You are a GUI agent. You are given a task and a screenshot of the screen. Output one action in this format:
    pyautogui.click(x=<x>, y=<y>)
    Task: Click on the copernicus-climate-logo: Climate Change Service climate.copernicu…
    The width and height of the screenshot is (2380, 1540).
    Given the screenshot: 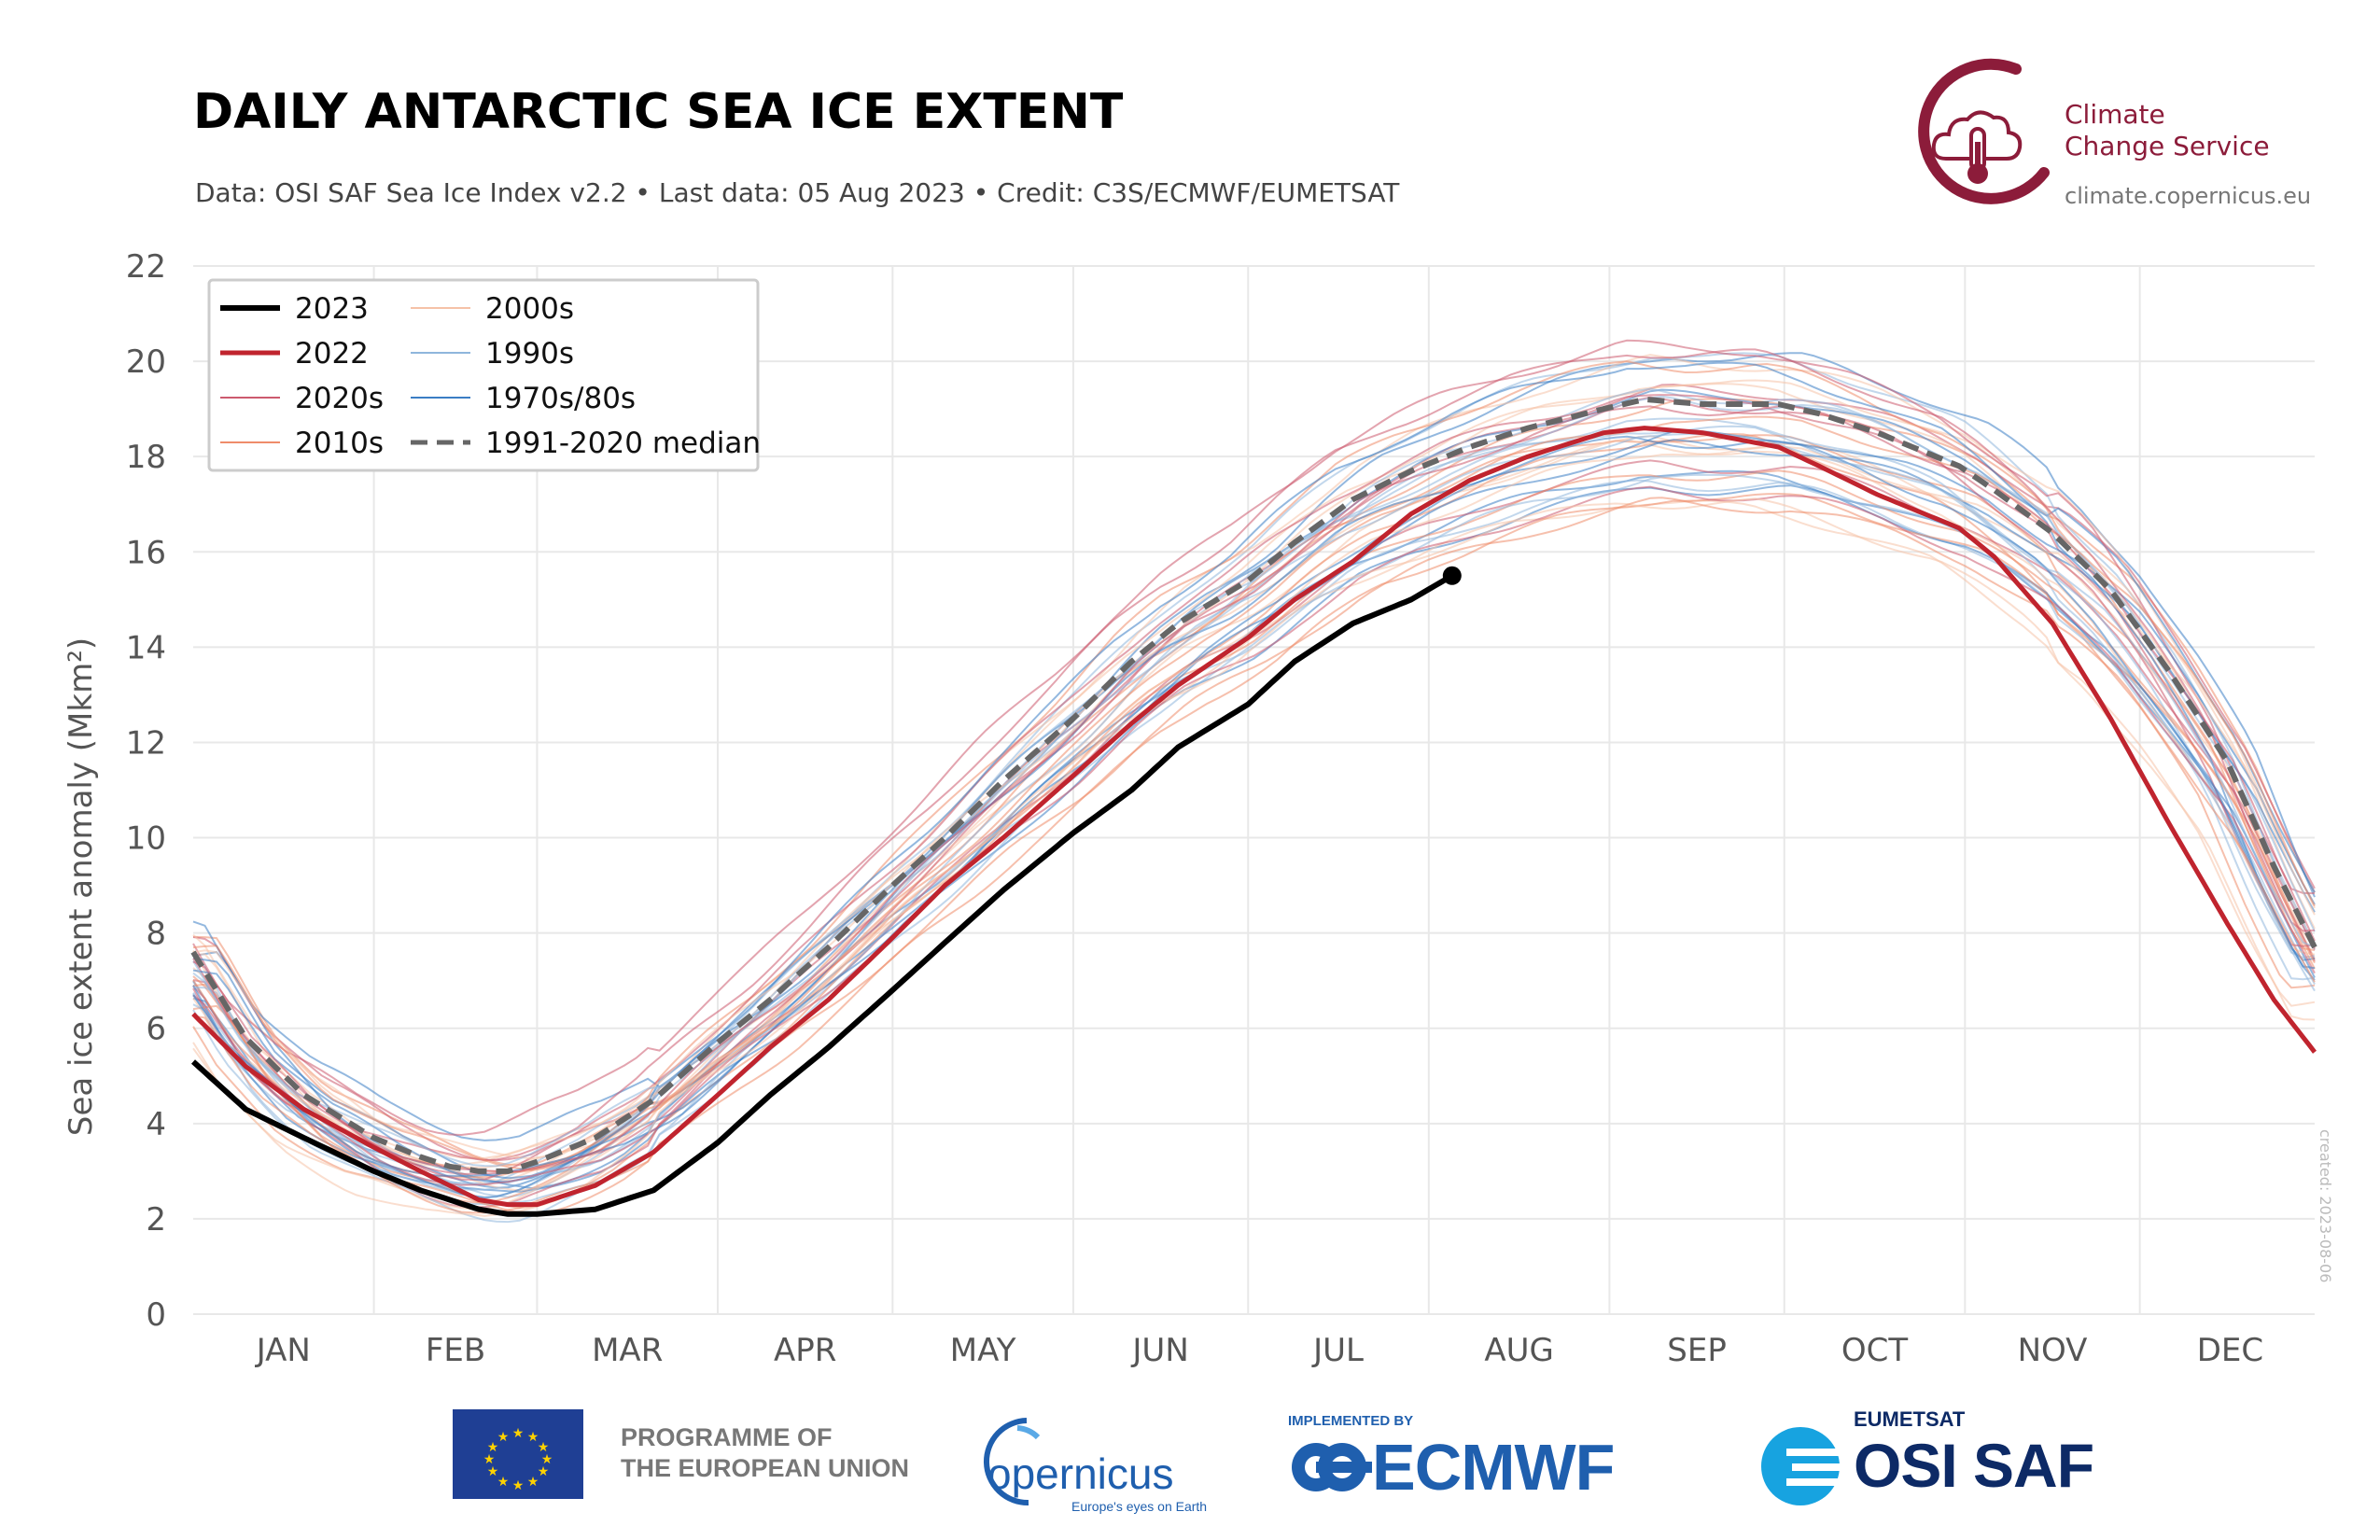 What is the action you would take?
    pyautogui.click(x=2118, y=135)
    